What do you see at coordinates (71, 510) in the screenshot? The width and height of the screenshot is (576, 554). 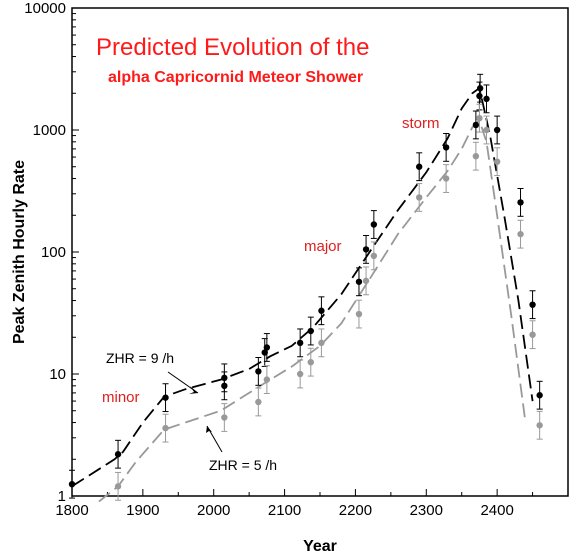 I see `x-tick-label: 1800` at bounding box center [71, 510].